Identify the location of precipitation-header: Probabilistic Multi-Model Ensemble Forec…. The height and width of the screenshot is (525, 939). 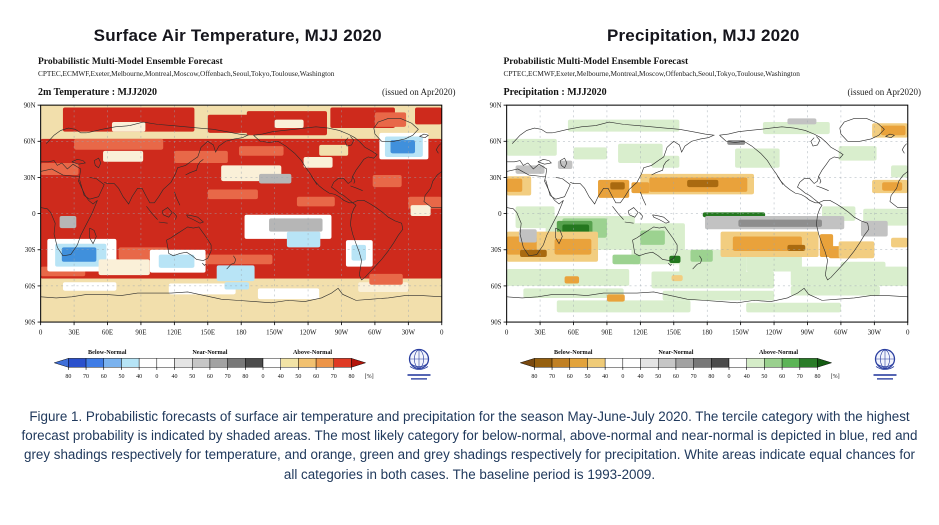
(717, 67).